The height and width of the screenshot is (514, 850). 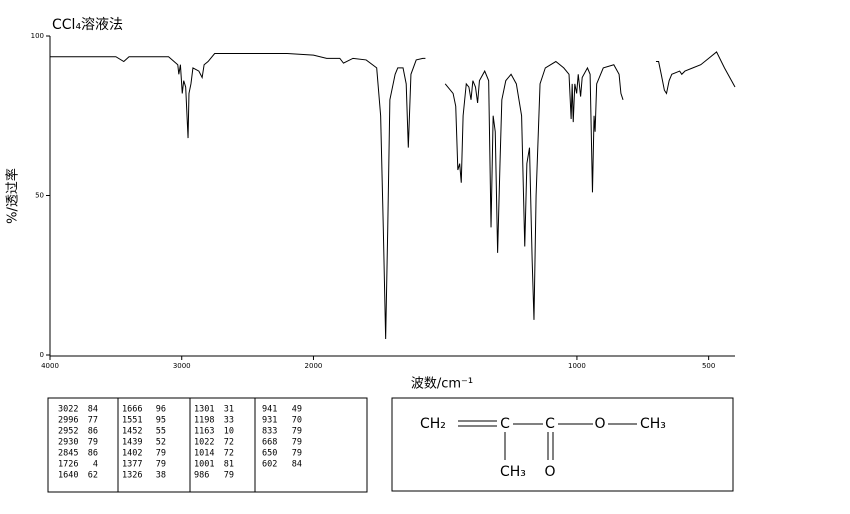 I want to click on peak-wavenumber: 1014, so click(x=204, y=454).